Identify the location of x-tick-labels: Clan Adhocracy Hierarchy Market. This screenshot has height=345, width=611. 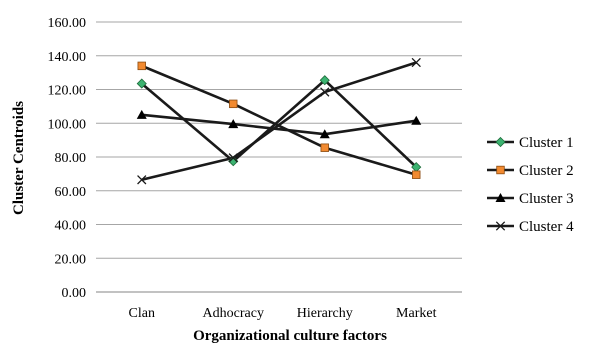
(283, 313).